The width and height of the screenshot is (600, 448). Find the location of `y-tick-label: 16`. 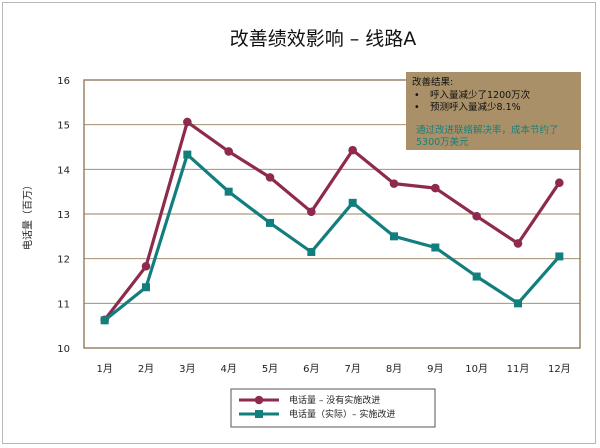

y-tick-label: 16 is located at coordinates (63, 81).